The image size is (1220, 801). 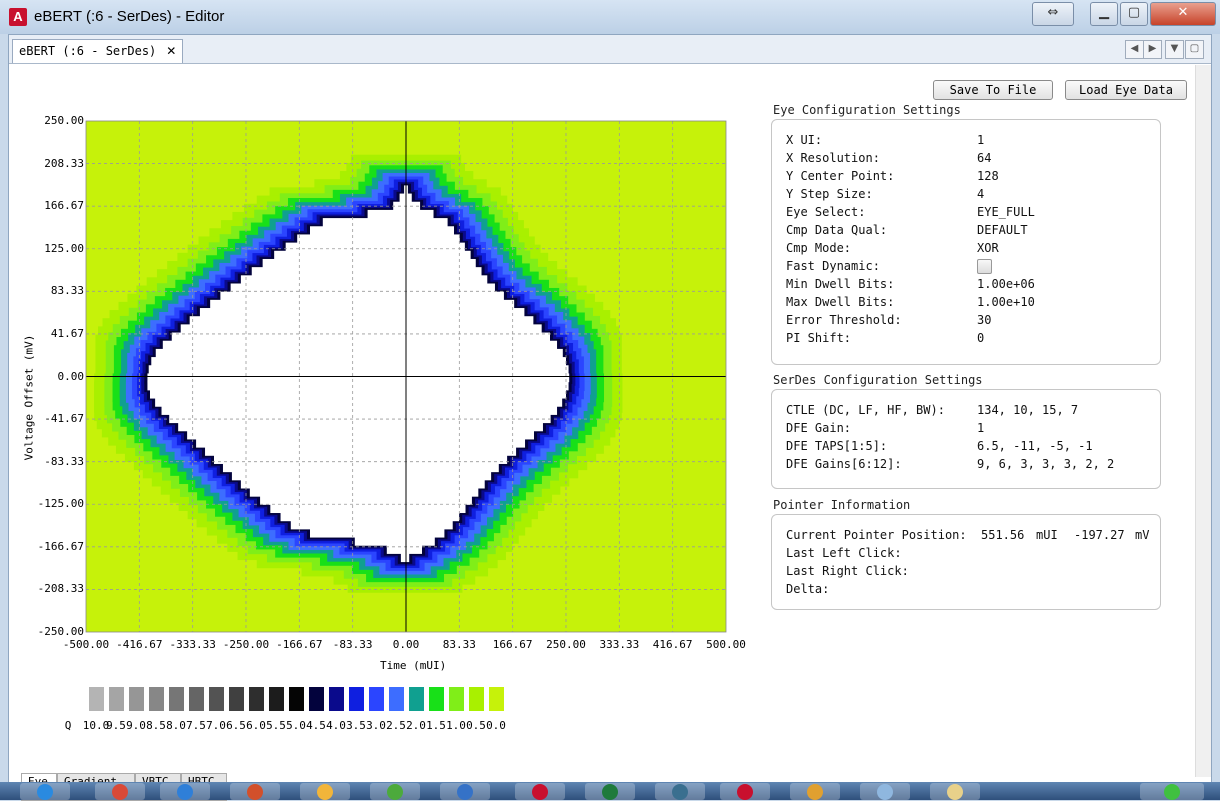 What do you see at coordinates (1183, 14) in the screenshot?
I see `close-window-button: ✕` at bounding box center [1183, 14].